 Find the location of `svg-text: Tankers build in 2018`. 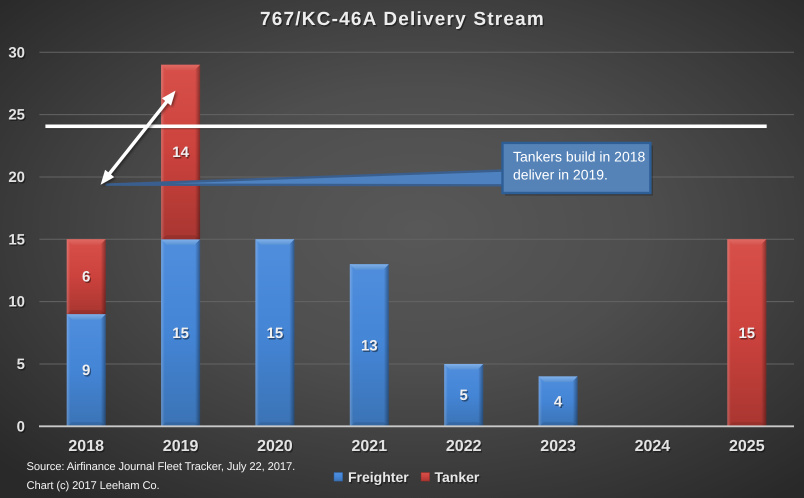

svg-text: Tankers build in 2018 is located at coordinates (579, 157).